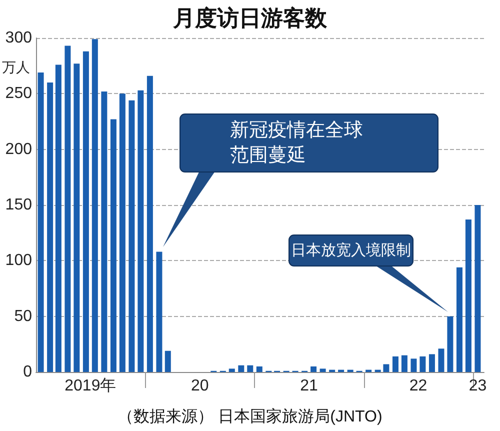  Describe the element at coordinates (16, 67) in the screenshot. I see `y-axis-title: 万人` at that location.